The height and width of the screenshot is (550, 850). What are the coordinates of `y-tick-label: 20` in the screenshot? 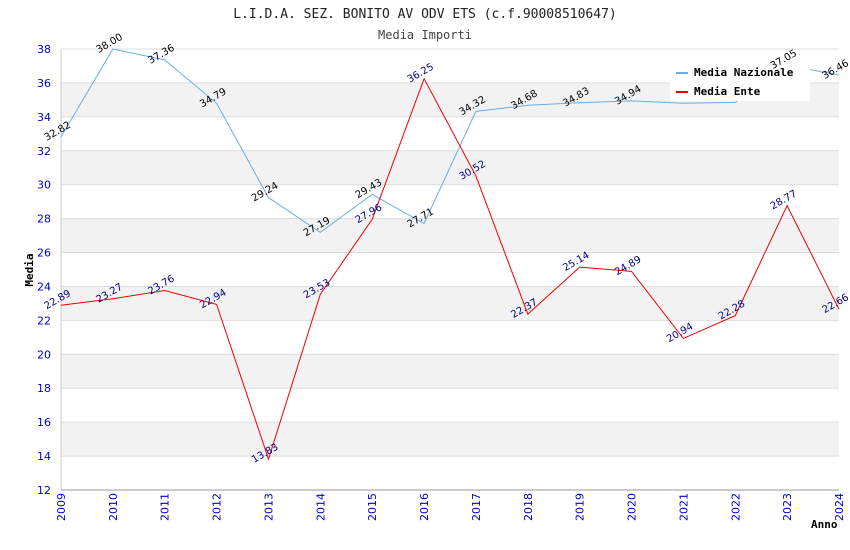 It's located at (44, 354).